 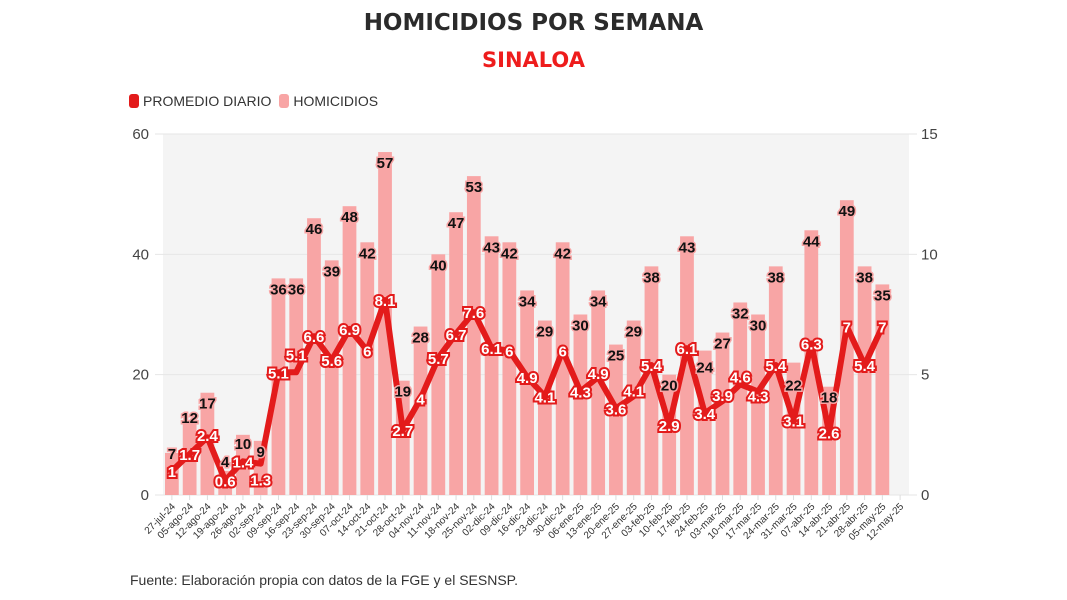 I want to click on bar-value-label: 19, so click(x=402, y=392).